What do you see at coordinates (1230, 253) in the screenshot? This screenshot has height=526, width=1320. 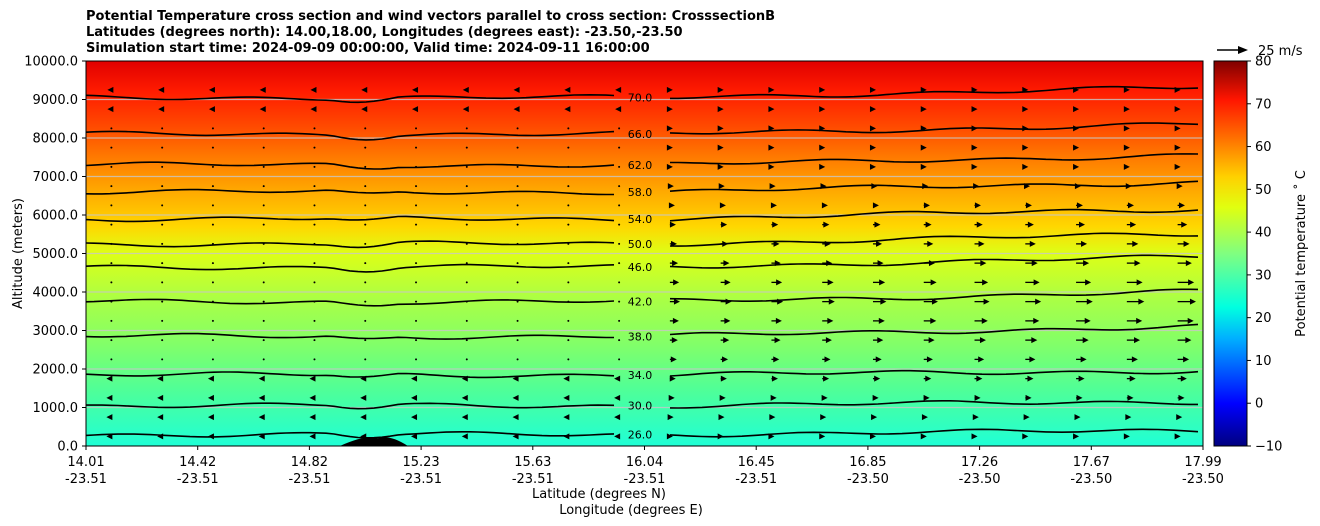 I see `colorbar-fill` at bounding box center [1230, 253].